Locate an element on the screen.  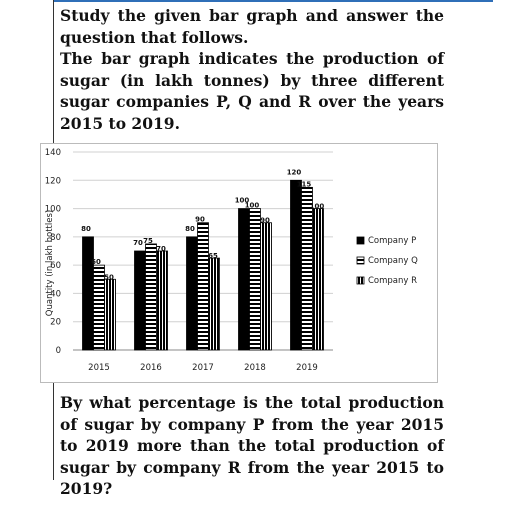
x-tick-label: 2016 is located at coordinates (151, 368).